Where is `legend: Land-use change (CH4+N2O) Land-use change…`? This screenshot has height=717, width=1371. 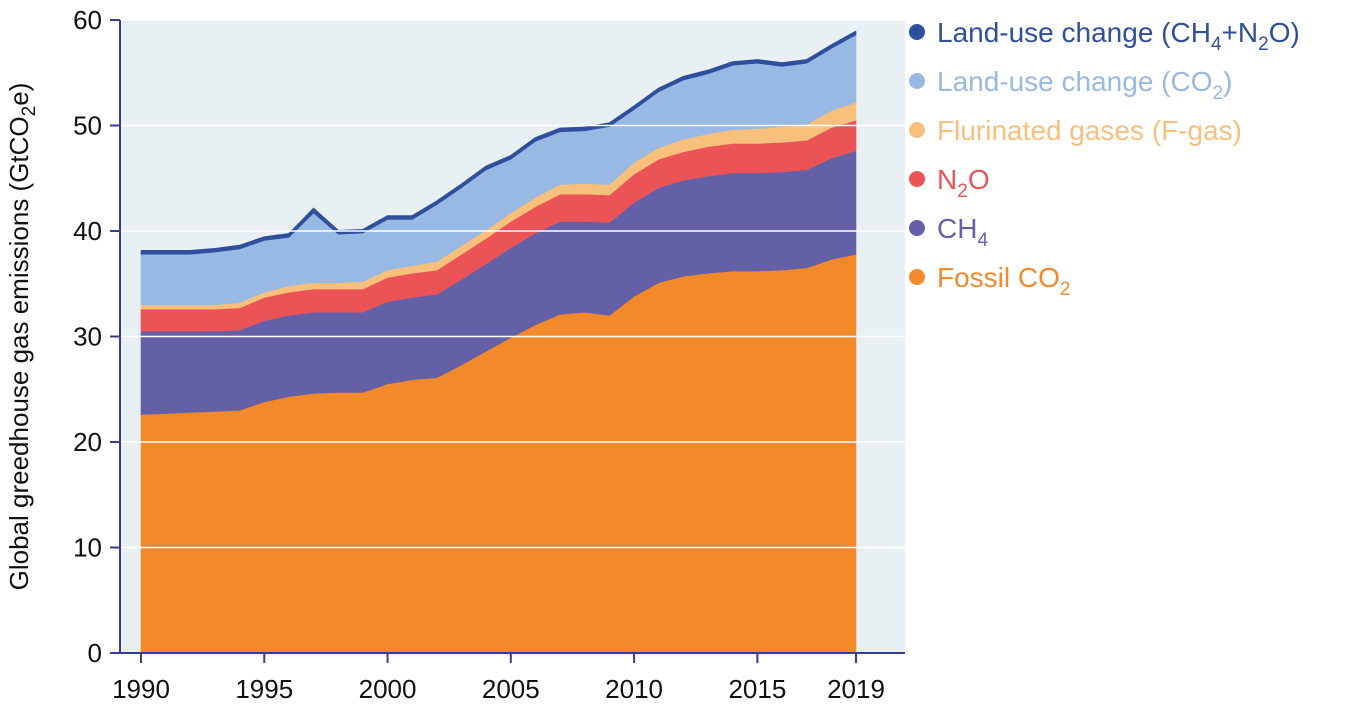 legend: Land-use change (CH4+N2O) Land-use change… is located at coordinates (1104, 158).